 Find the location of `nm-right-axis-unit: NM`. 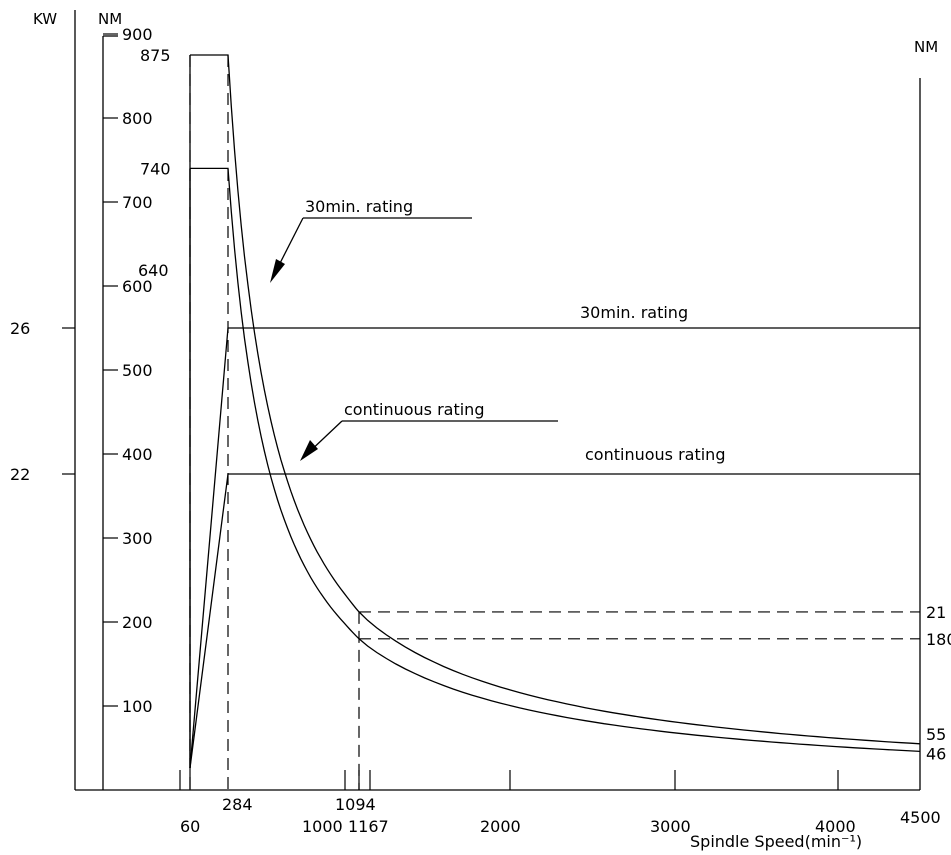

nm-right-axis-unit: NM is located at coordinates (926, 47).